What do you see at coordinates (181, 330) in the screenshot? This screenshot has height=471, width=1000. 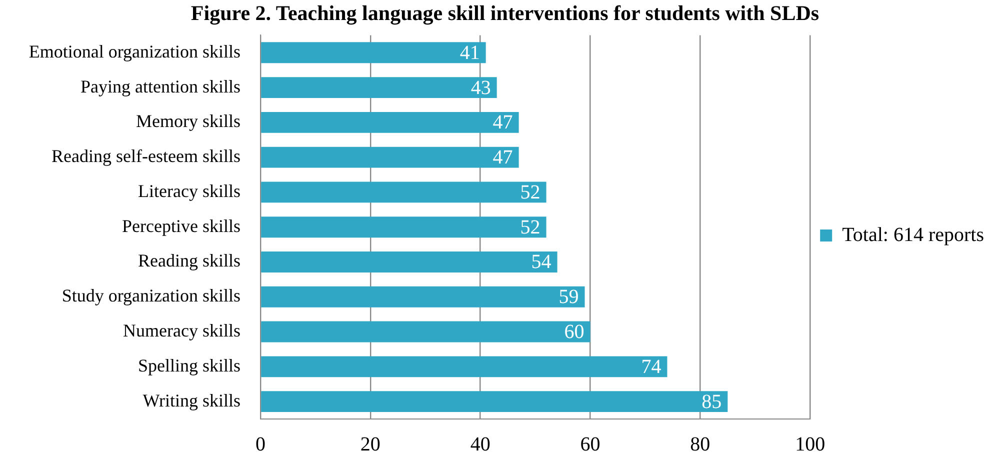 I see `y-tick-label: Numeracy skills` at bounding box center [181, 330].